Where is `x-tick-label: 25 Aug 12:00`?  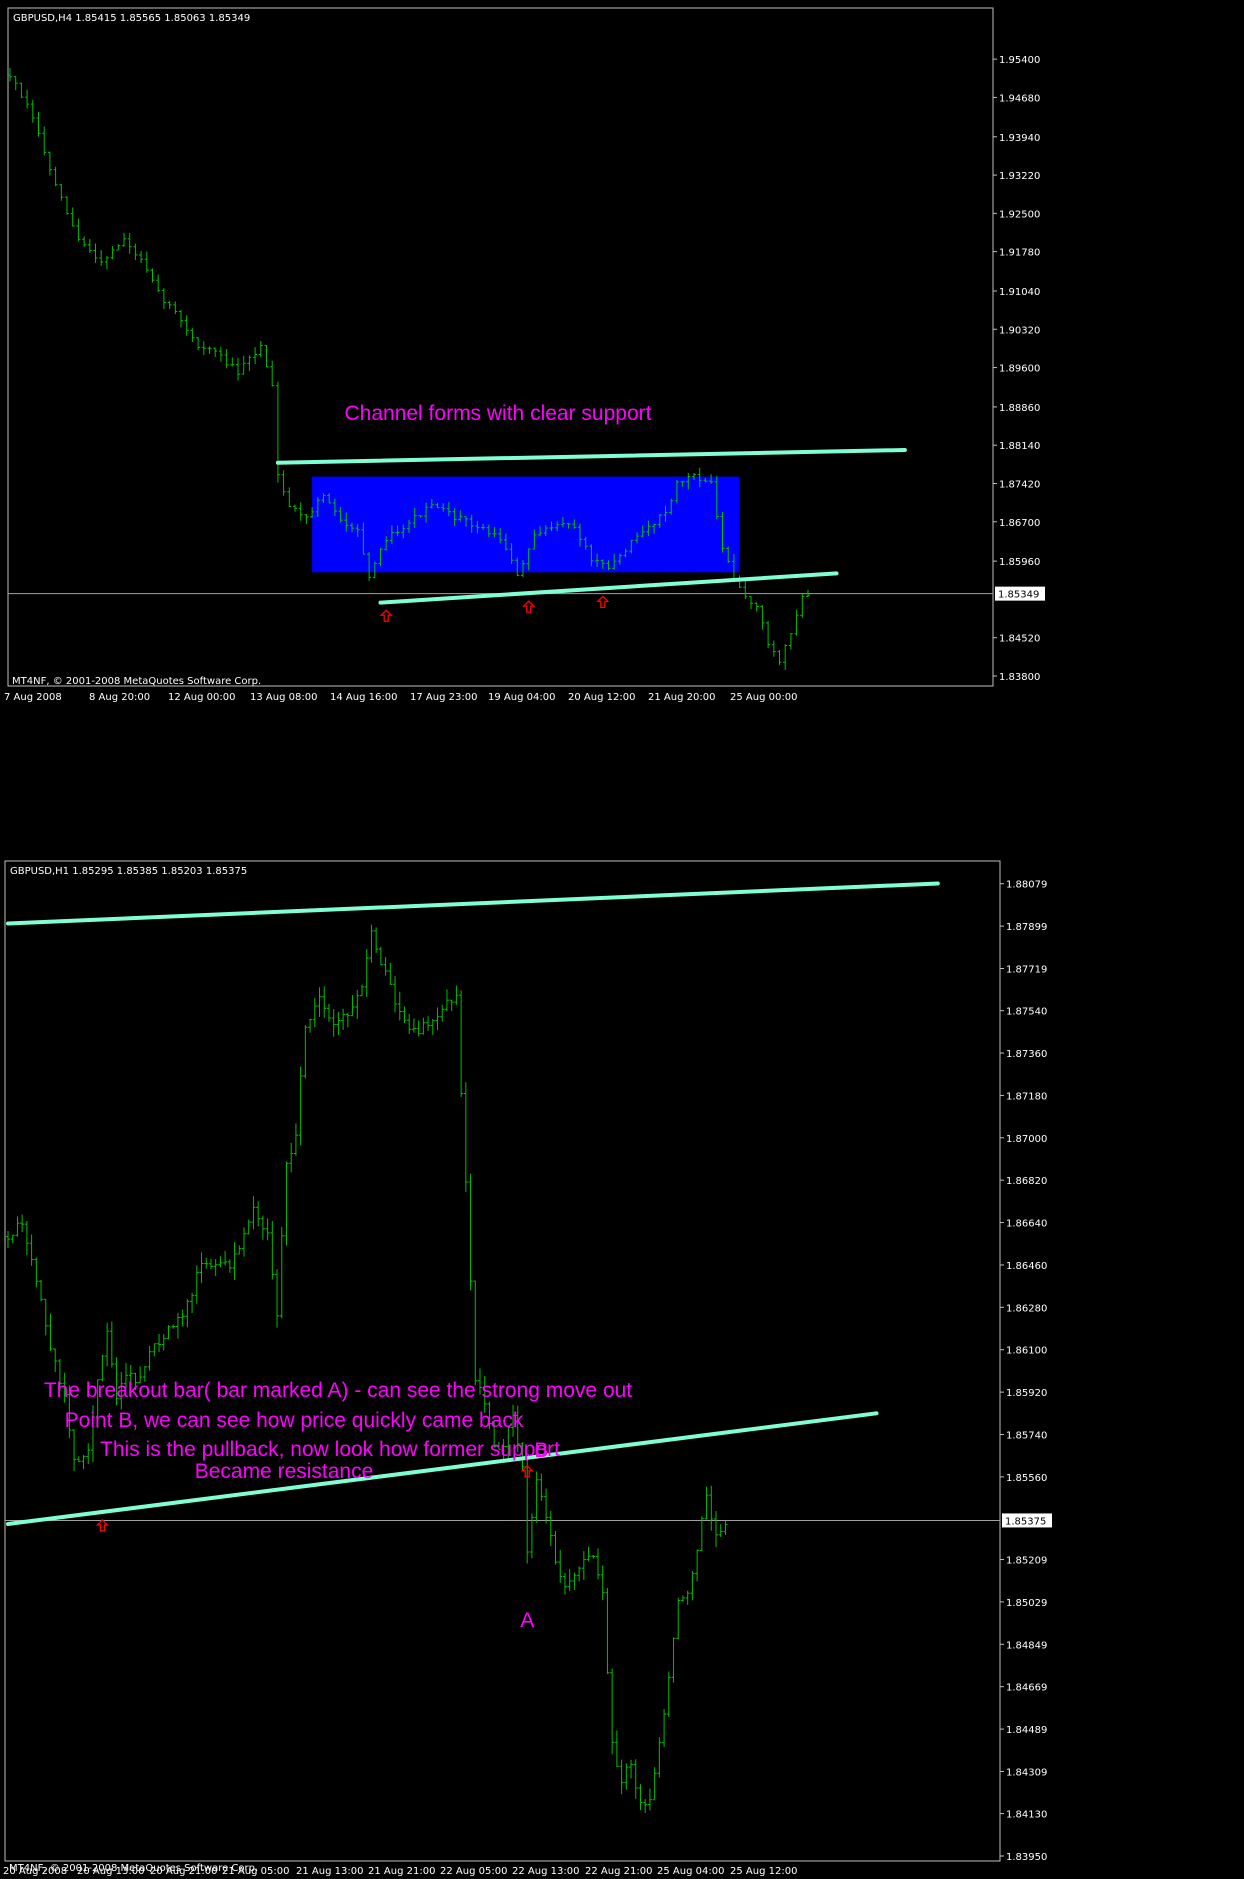
x-tick-label: 25 Aug 12:00 is located at coordinates (763, 1871).